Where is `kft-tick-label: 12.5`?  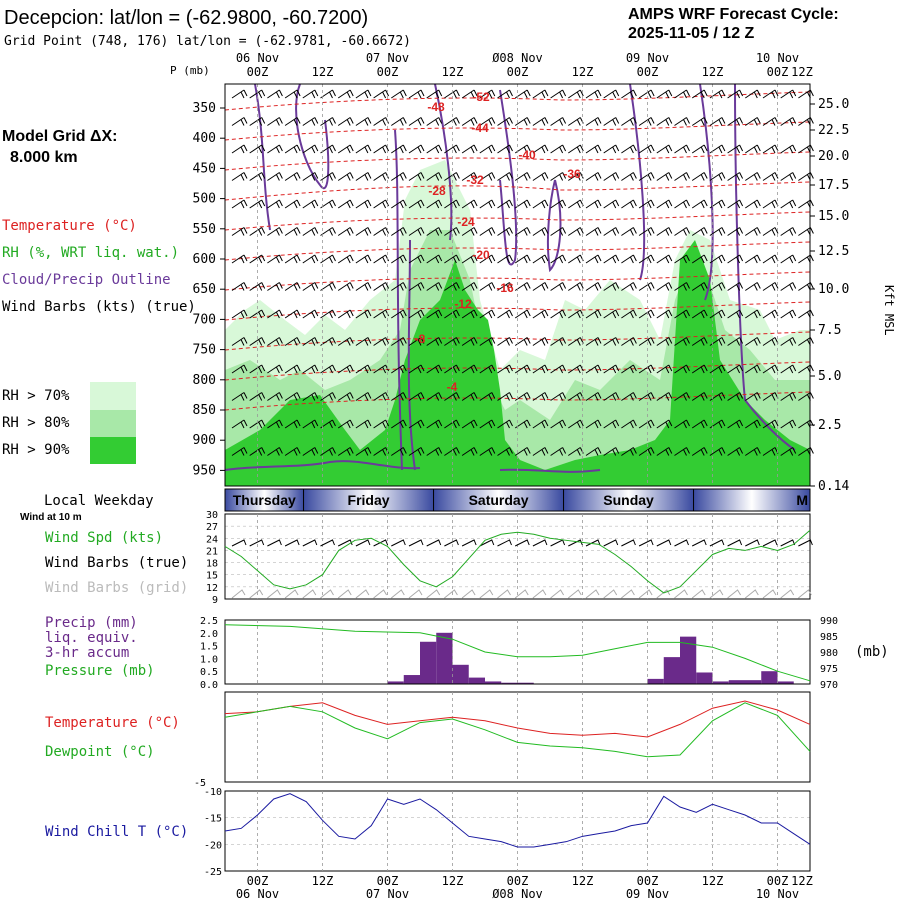
kft-tick-label: 12.5 is located at coordinates (833, 251).